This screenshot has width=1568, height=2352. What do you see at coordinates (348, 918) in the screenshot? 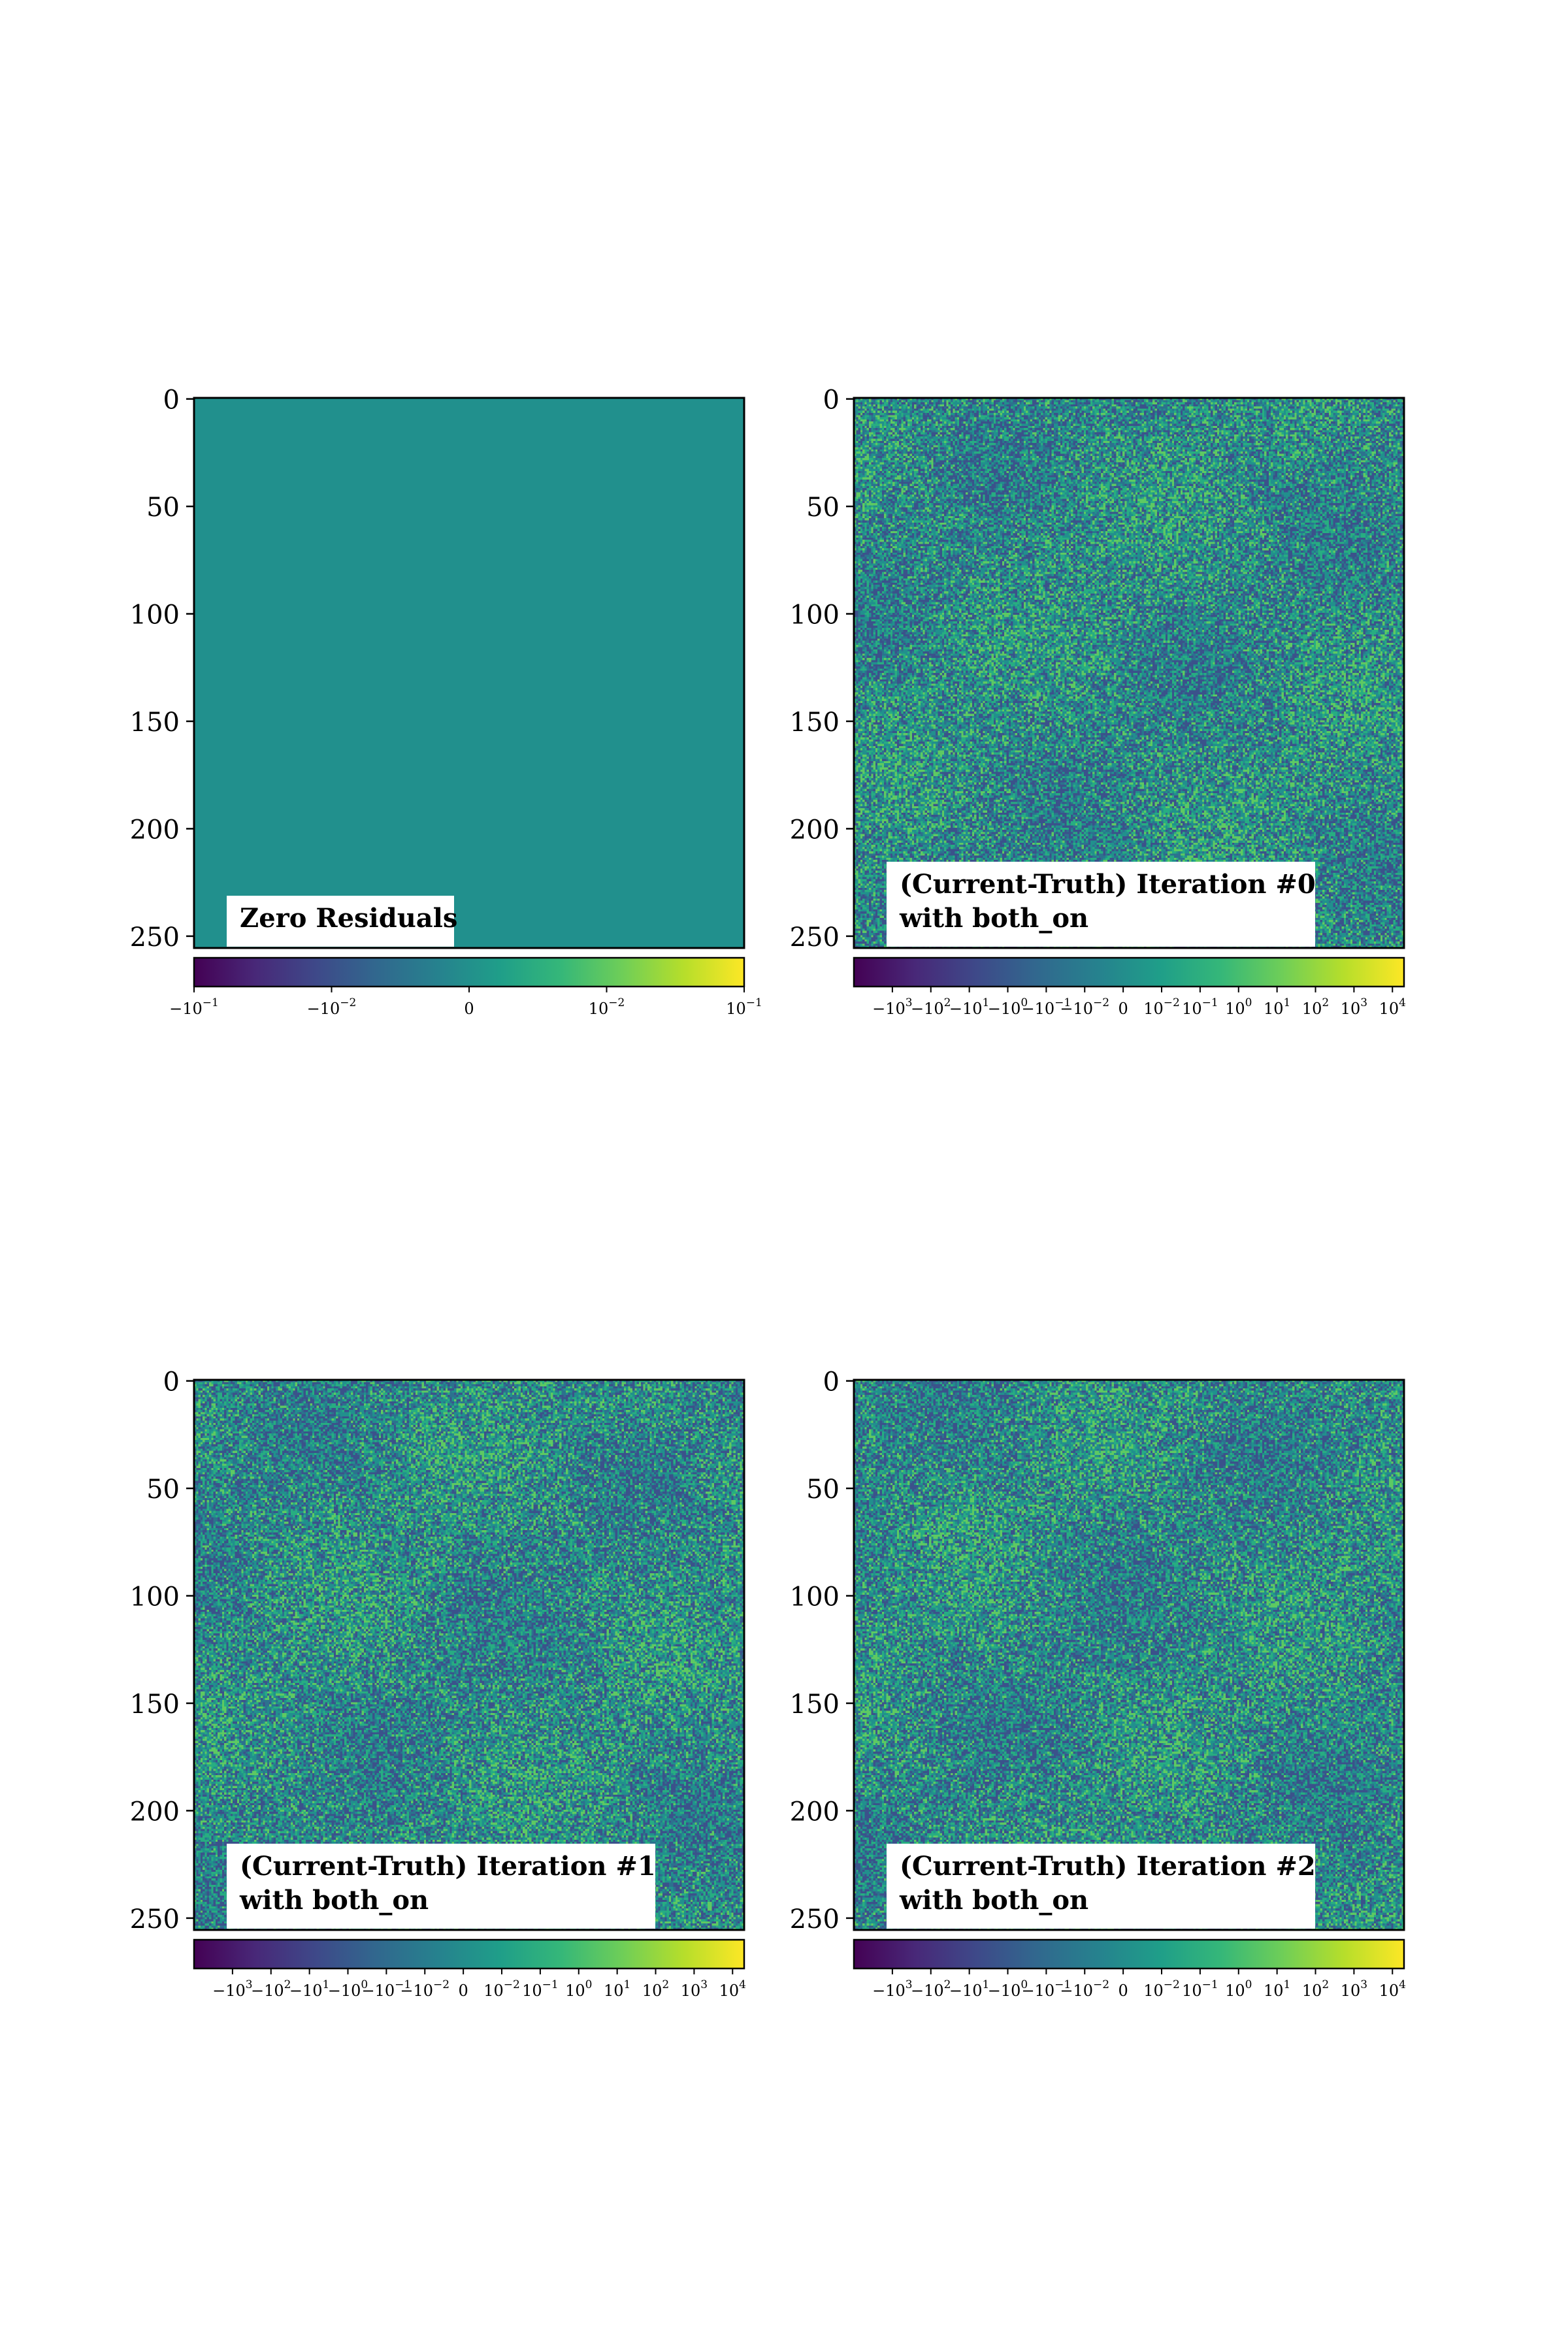
I see `panel-label: Zero Residuals` at bounding box center [348, 918].